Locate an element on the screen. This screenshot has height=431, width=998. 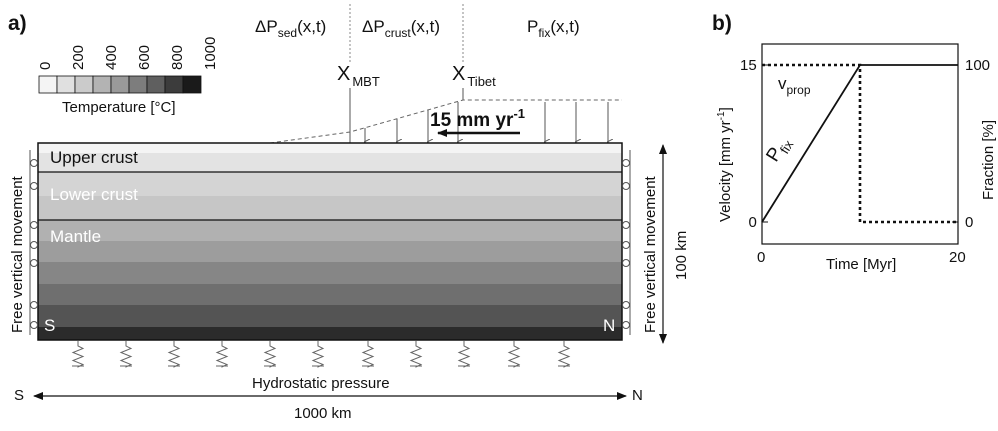
corner-n-label: N is located at coordinates (609, 325).